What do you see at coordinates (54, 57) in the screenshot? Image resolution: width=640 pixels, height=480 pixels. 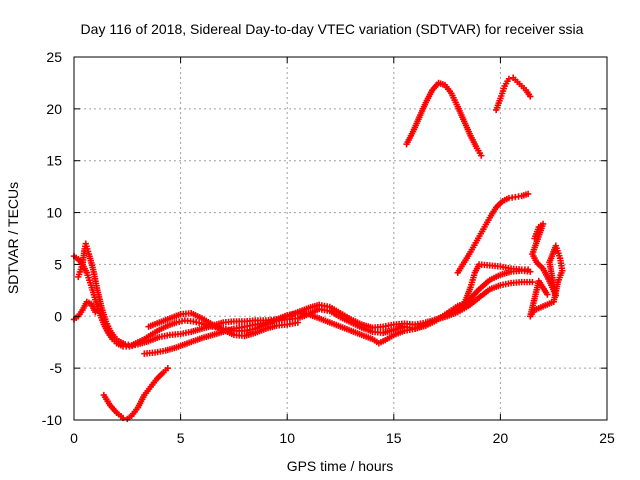 I see `y-tick-label: 25` at bounding box center [54, 57].